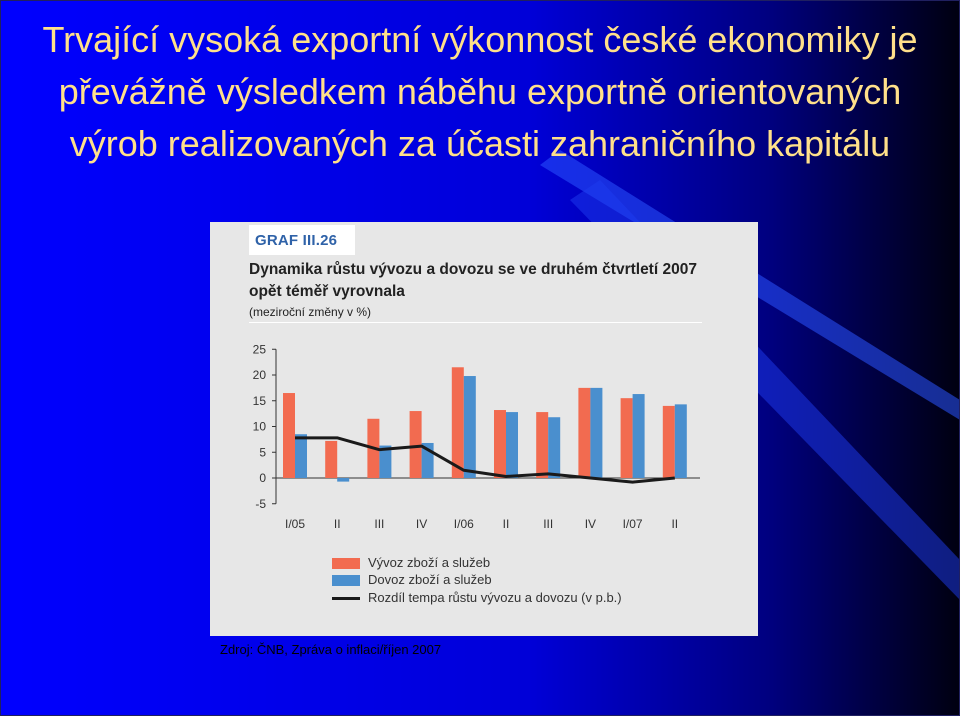  What do you see at coordinates (260, 375) in the screenshot?
I see `y-tick-label: 20` at bounding box center [260, 375].